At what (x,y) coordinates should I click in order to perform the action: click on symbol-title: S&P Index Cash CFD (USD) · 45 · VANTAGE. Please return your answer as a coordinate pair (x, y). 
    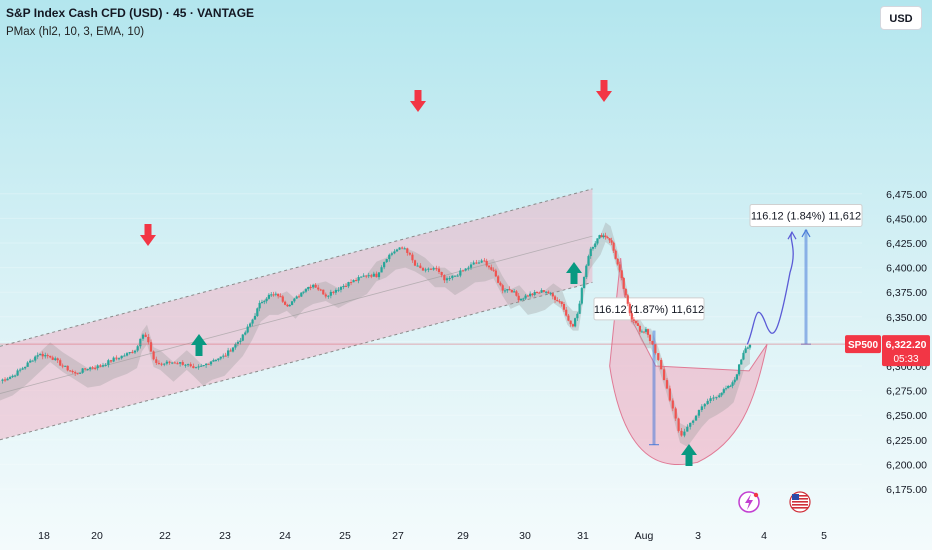
    Looking at the image, I should click on (130, 13).